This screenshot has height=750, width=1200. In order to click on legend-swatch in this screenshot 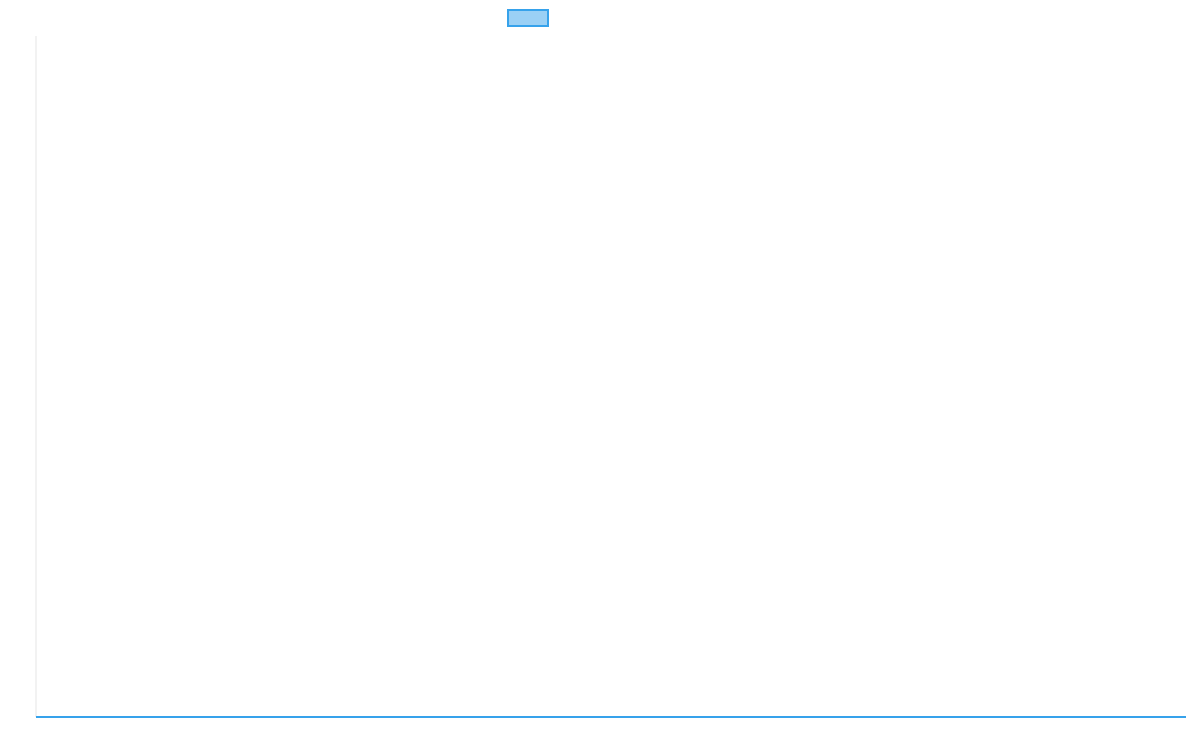, I will do `click(528, 18)`.